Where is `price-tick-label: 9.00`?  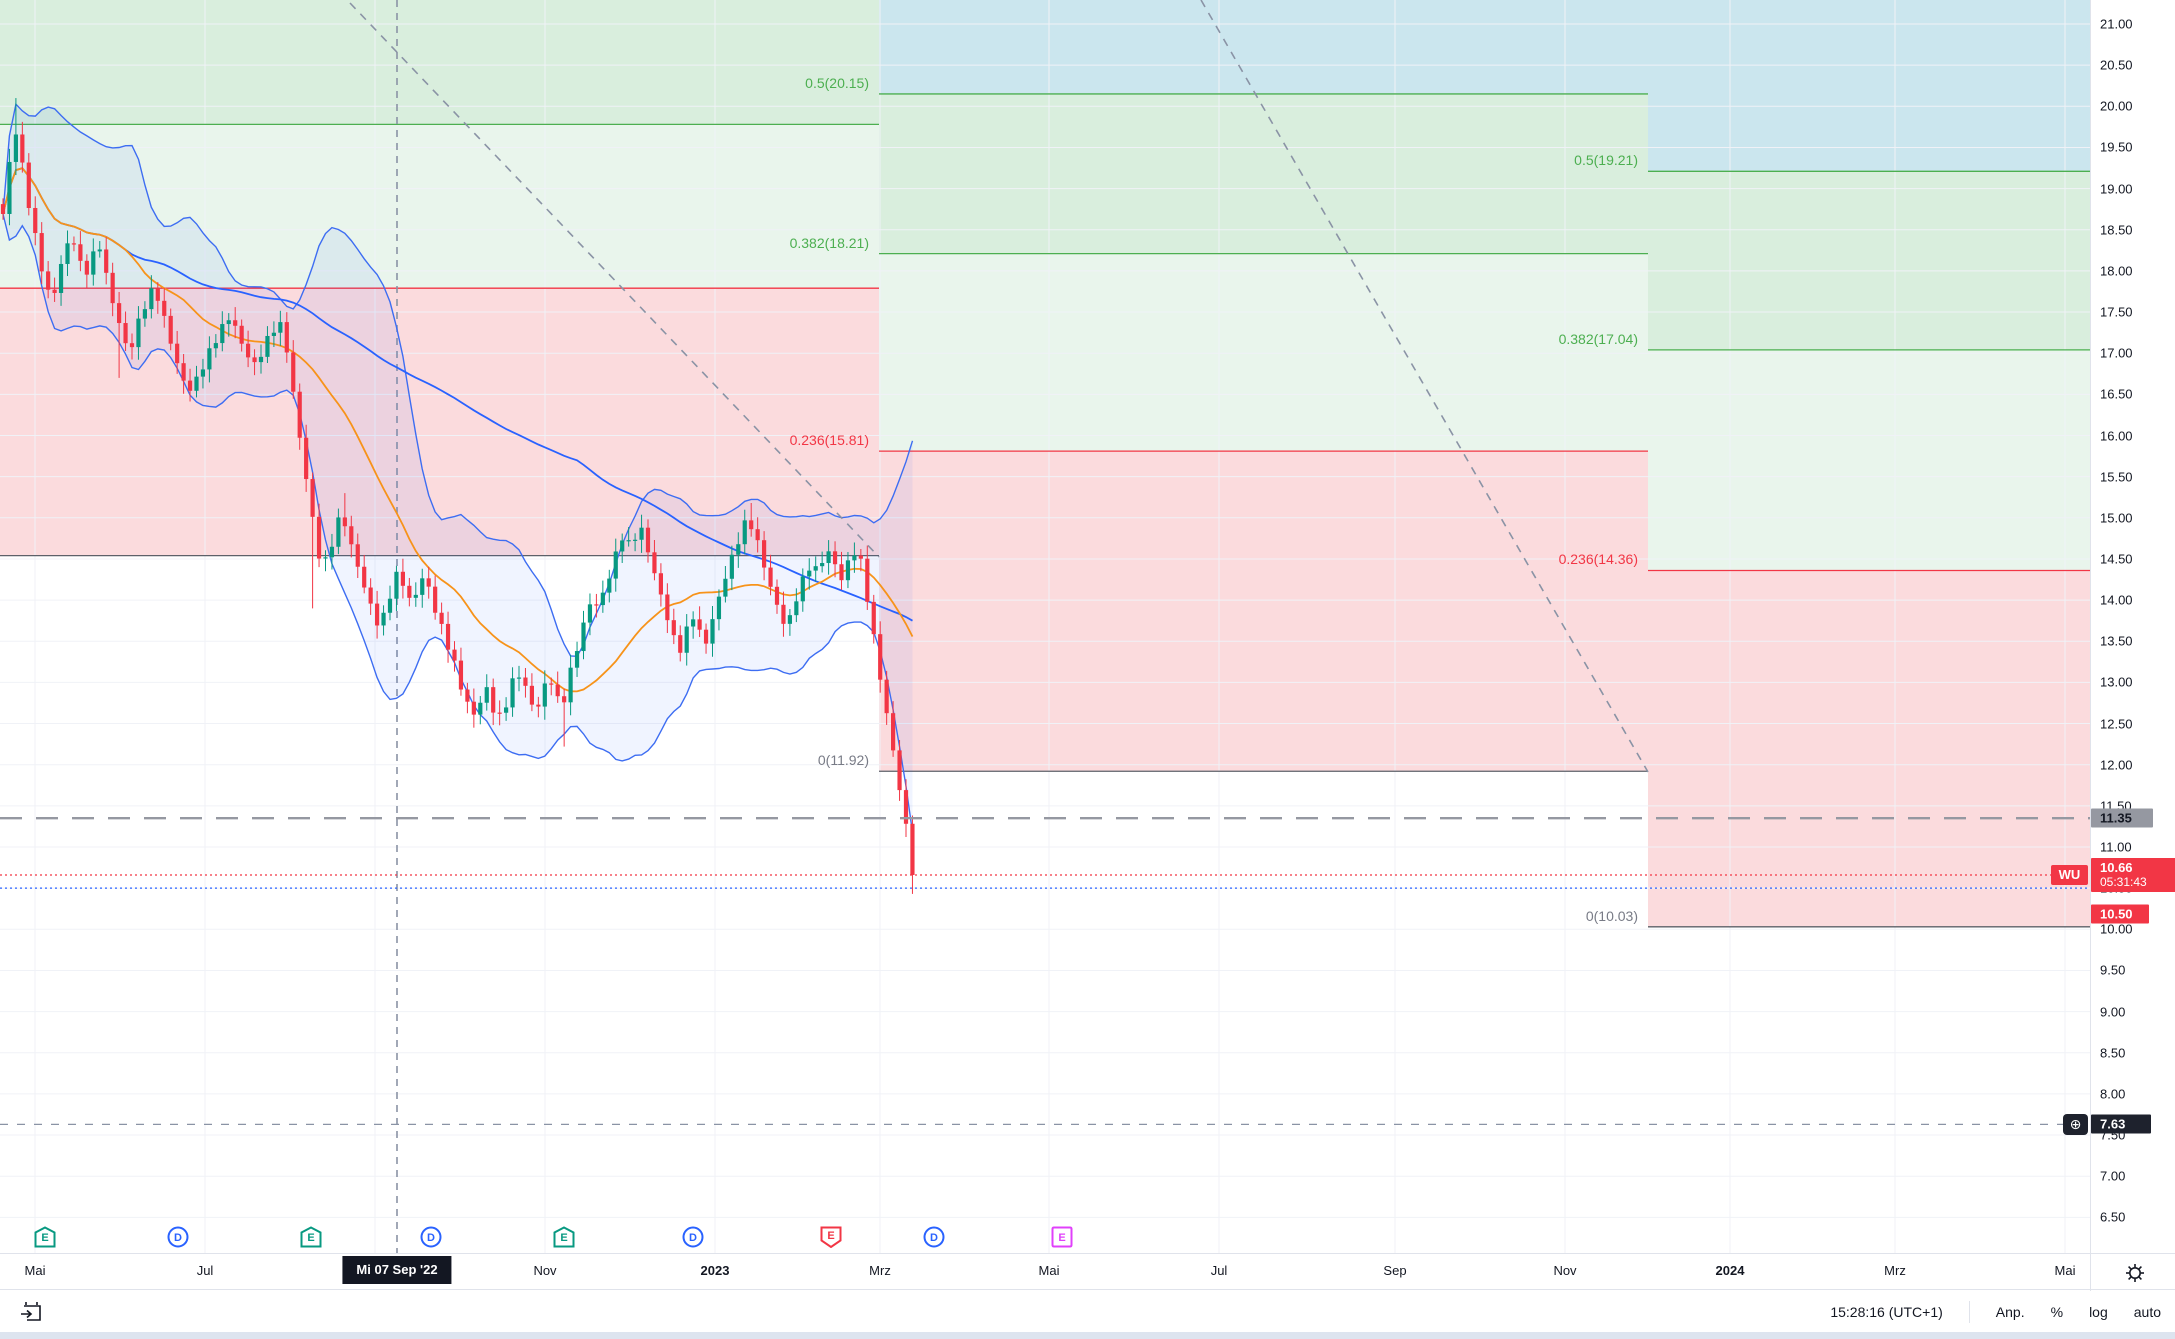
price-tick-label: 9.00 is located at coordinates (2113, 1012).